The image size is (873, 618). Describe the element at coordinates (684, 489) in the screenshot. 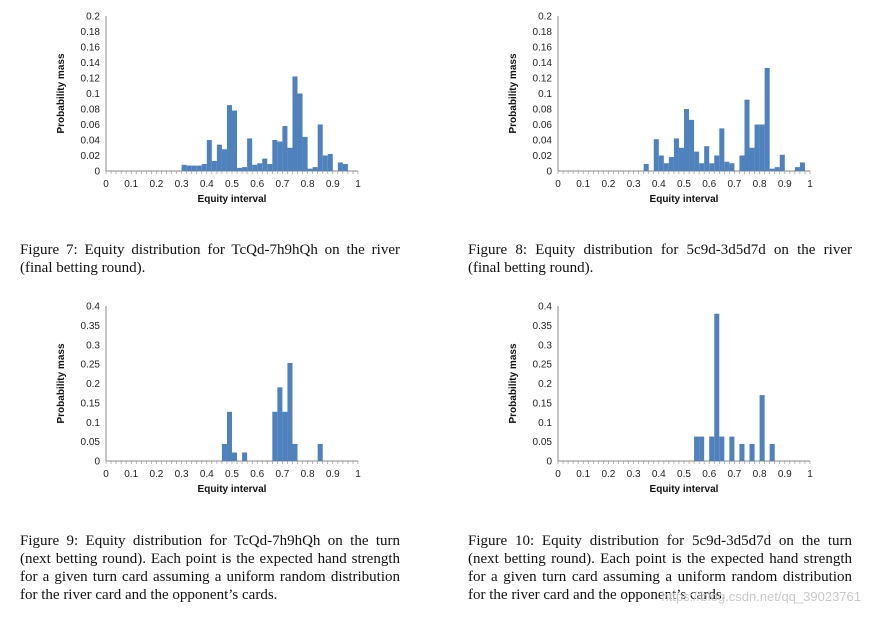

I see `x-axis-title: Equity interval` at that location.